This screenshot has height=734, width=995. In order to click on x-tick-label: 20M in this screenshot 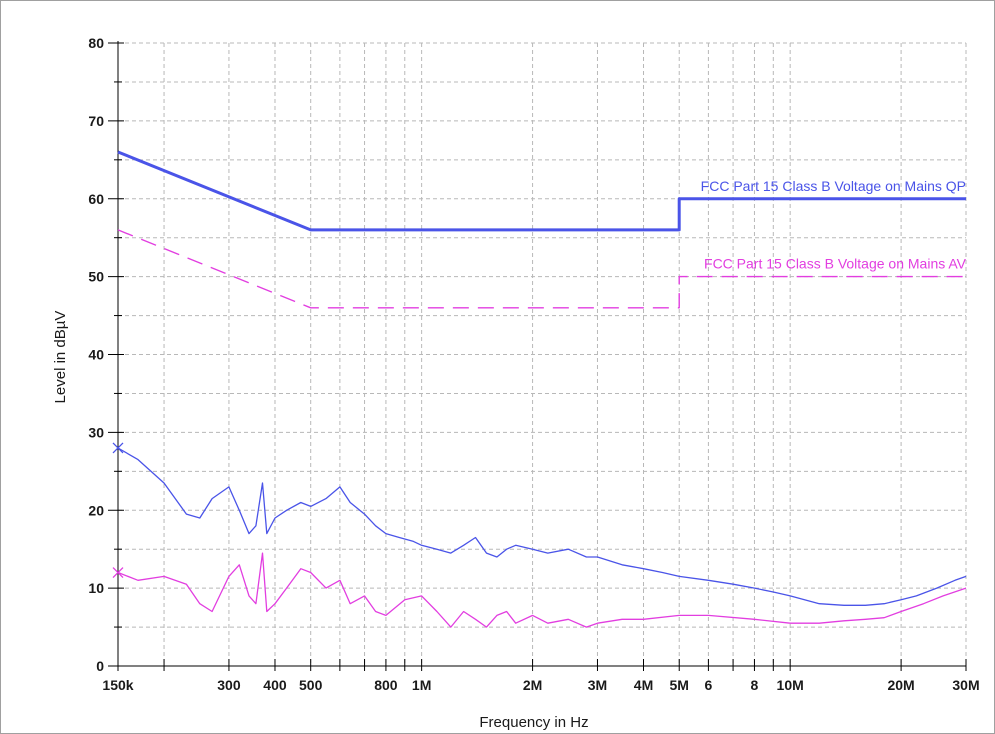, I will do `click(900, 685)`.